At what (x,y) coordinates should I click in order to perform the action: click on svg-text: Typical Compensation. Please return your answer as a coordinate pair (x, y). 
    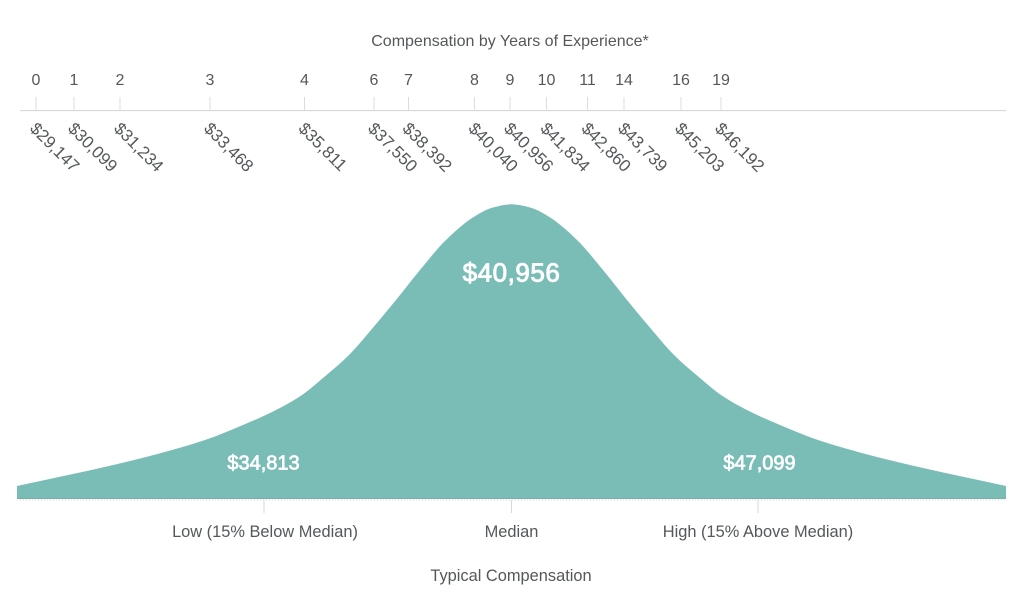
    Looking at the image, I should click on (510, 576).